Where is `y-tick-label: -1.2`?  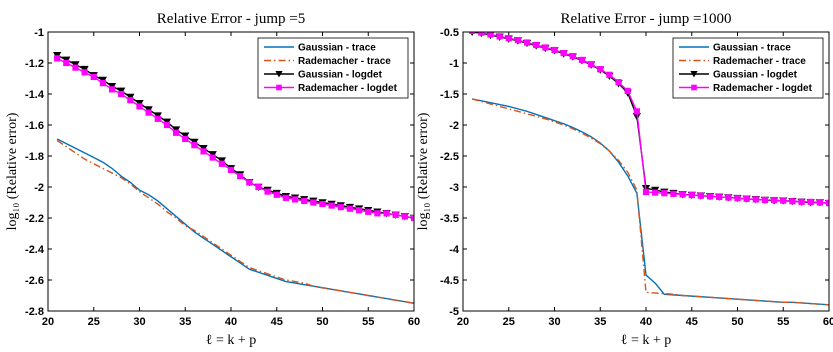 y-tick-label: -1.2 is located at coordinates (34, 64).